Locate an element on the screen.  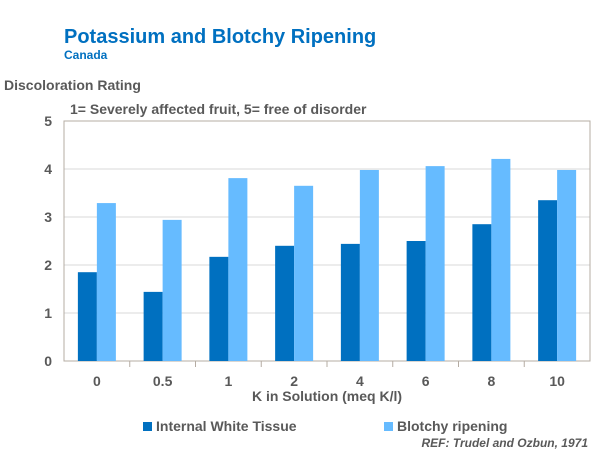
chart-title: Potassium and Blotchy Ripening is located at coordinates (220, 37).